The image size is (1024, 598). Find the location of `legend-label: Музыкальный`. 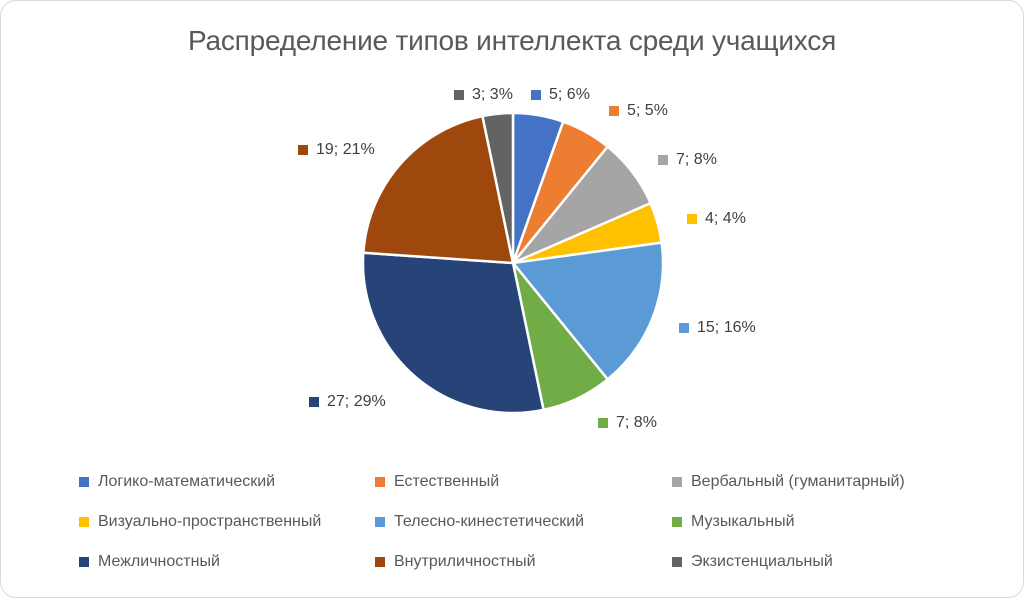

legend-label: Музыкальный is located at coordinates (743, 521).